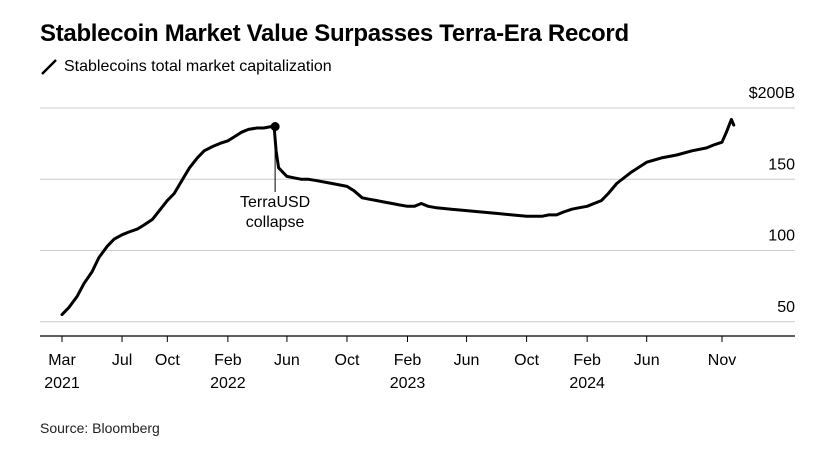 Image resolution: width=828 pixels, height=454 pixels. What do you see at coordinates (275, 127) in the screenshot?
I see `annotation-marker` at bounding box center [275, 127].